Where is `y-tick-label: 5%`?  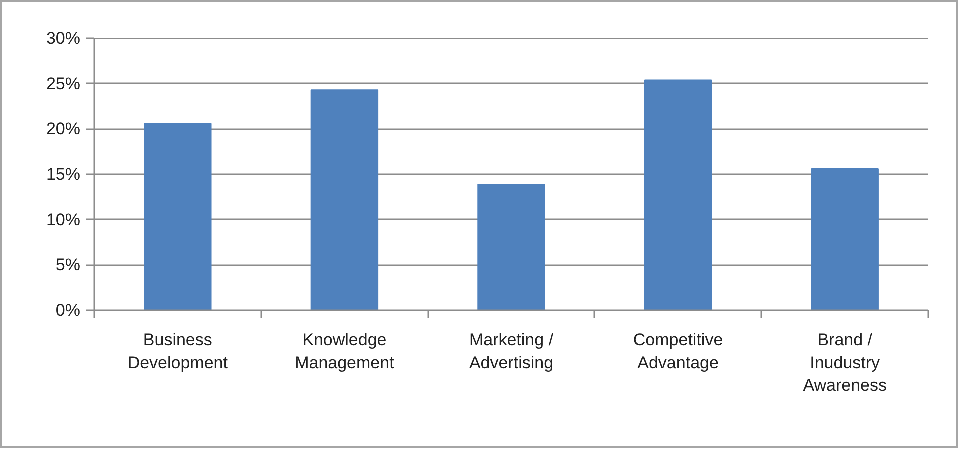
y-tick-label: 5% is located at coordinates (68, 265).